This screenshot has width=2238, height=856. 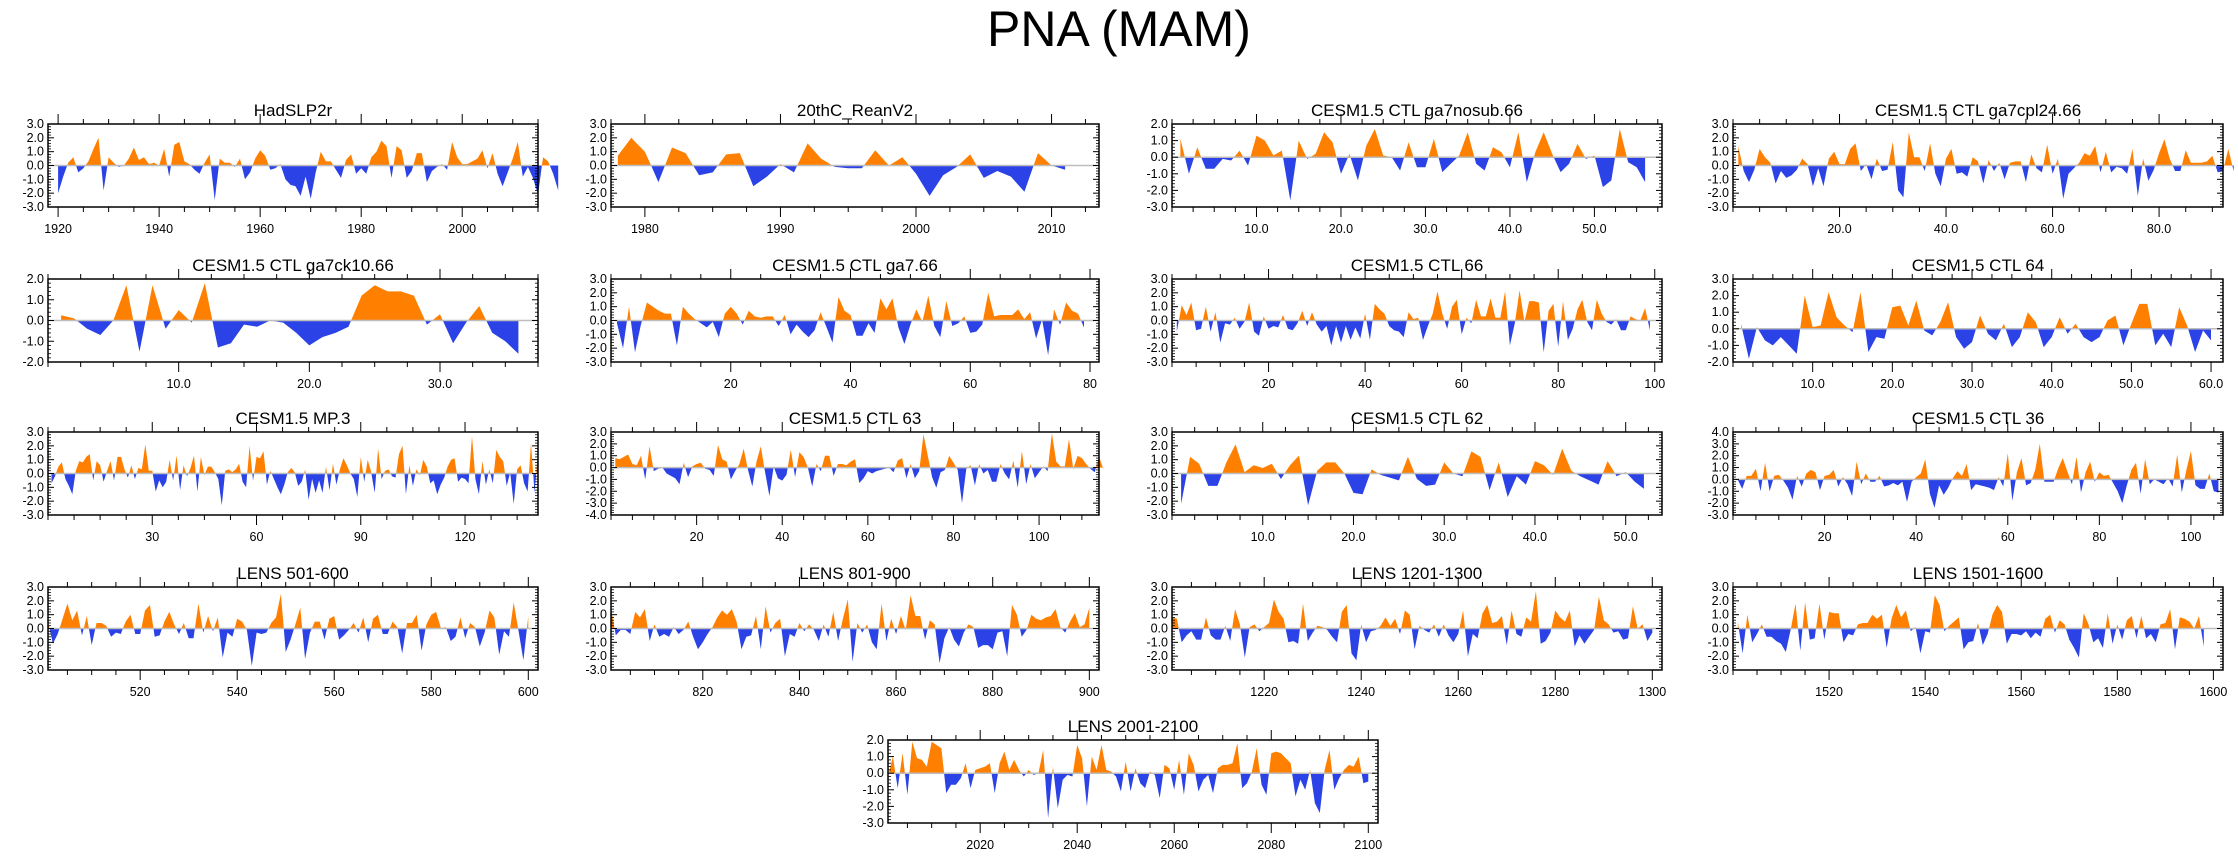 I want to click on x-tick-label: 100, so click(x=2191, y=537).